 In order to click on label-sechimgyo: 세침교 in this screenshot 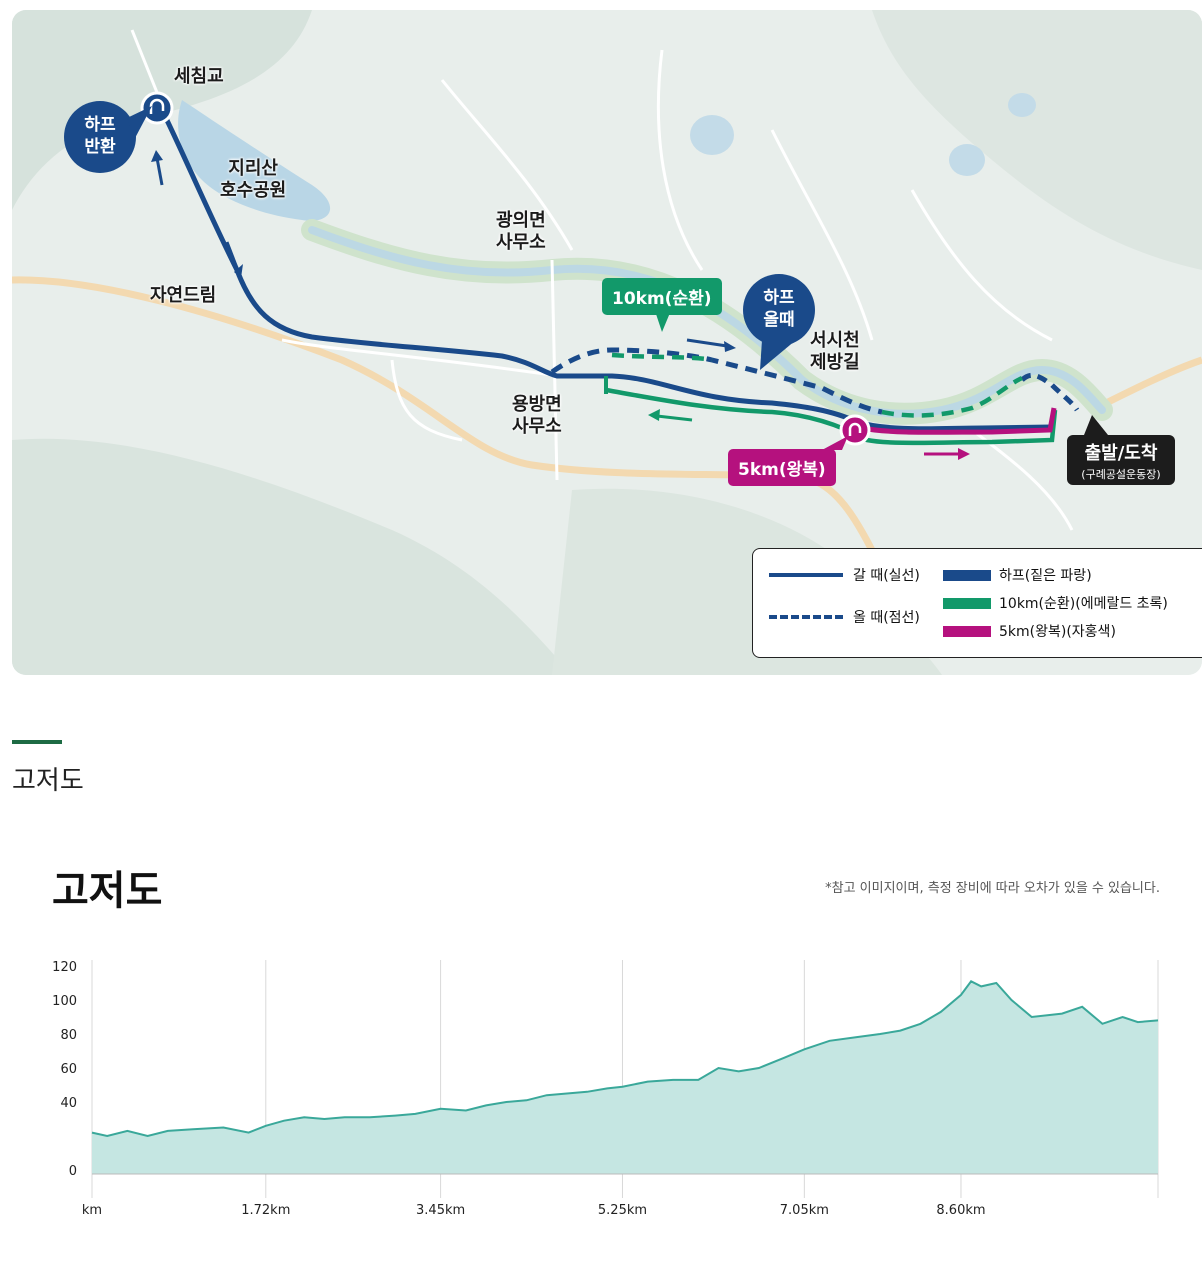, I will do `click(199, 76)`.